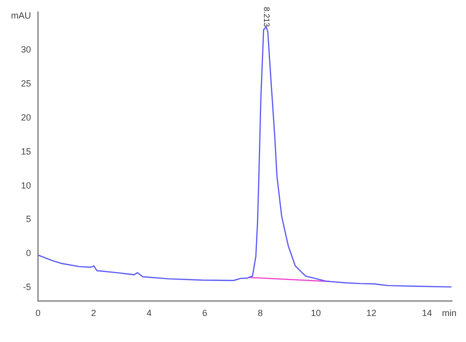 This screenshot has width=466, height=342. What do you see at coordinates (315, 313) in the screenshot?
I see `x-tick-label: 10` at bounding box center [315, 313].